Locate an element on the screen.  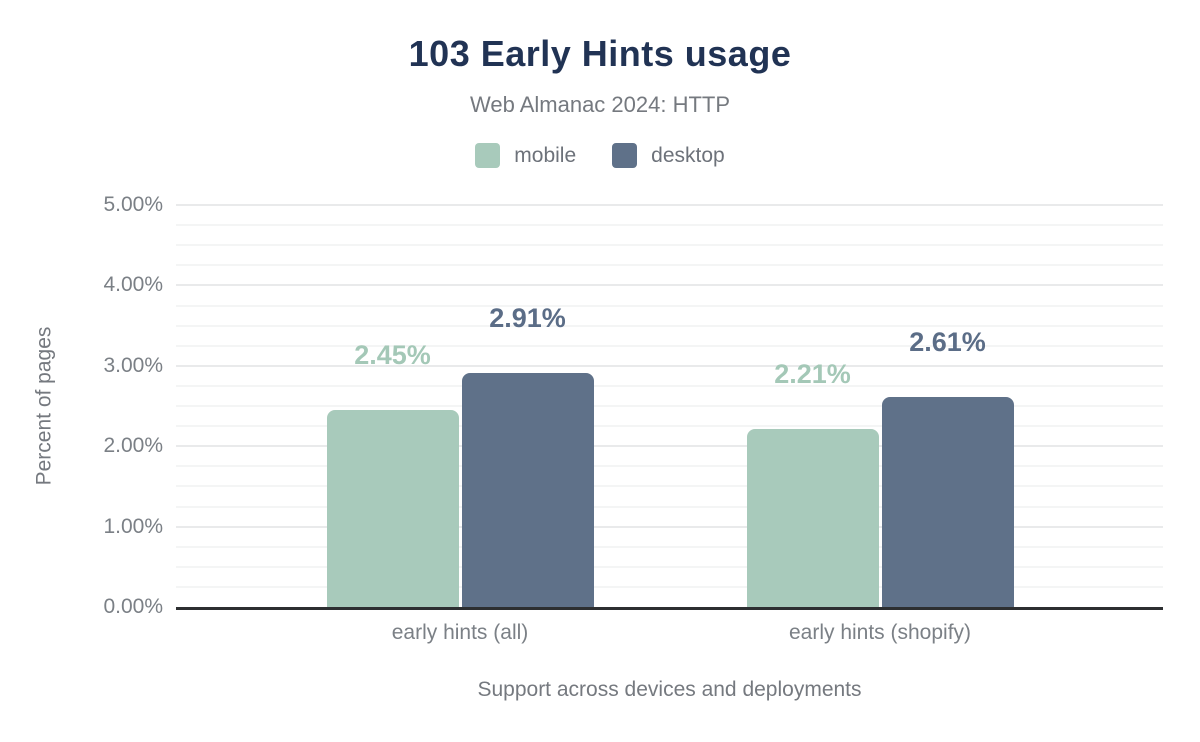
x-axis-category-label: early hints (shopify) is located at coordinates (880, 632).